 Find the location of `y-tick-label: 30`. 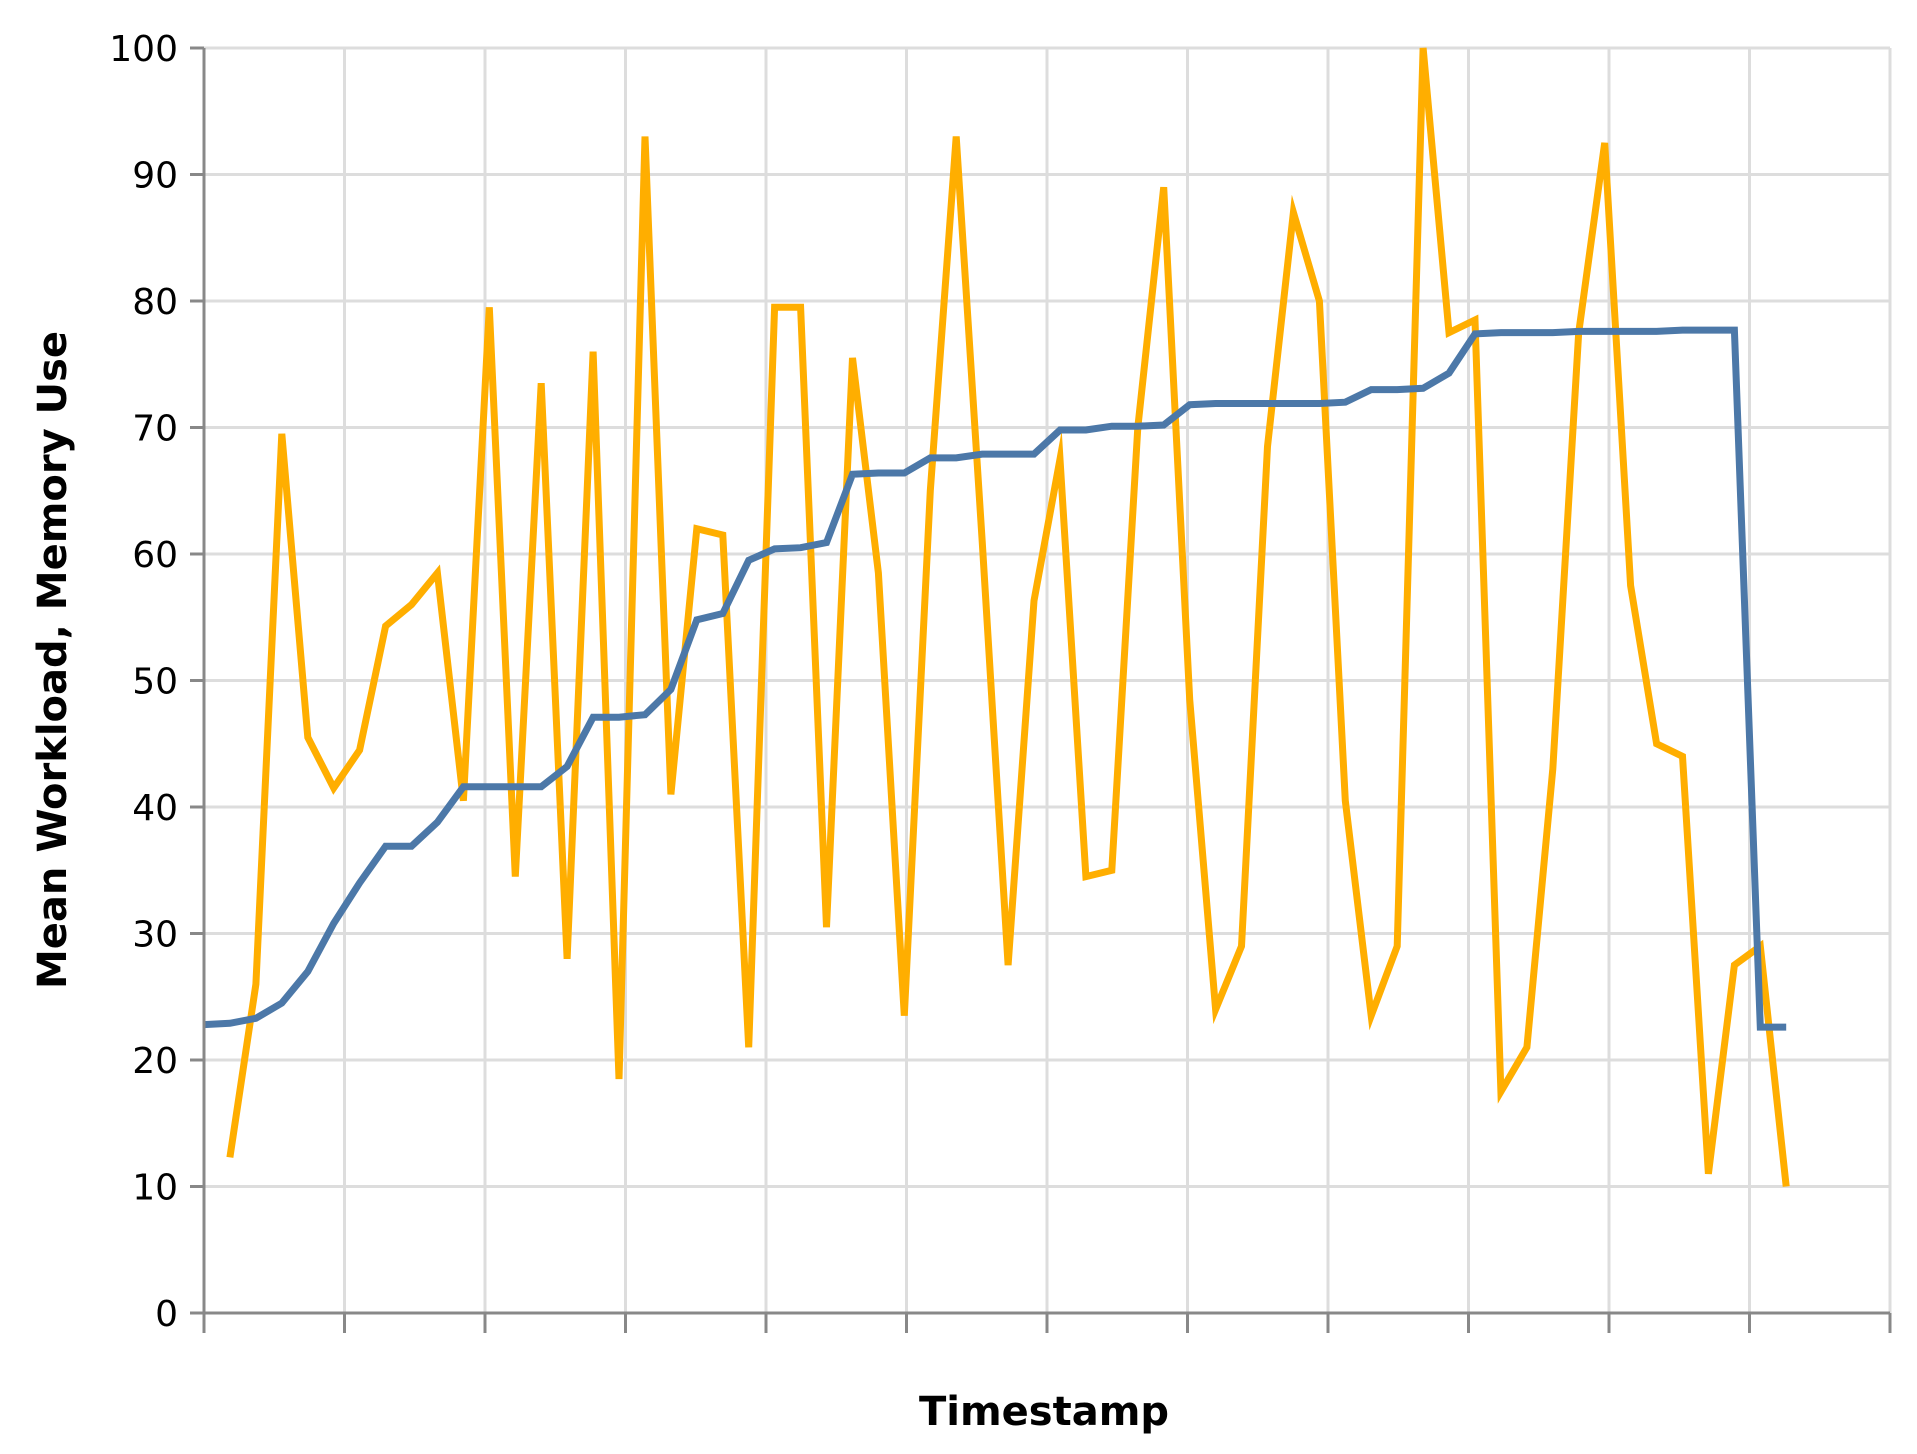

y-tick-label: 30 is located at coordinates (155, 935).